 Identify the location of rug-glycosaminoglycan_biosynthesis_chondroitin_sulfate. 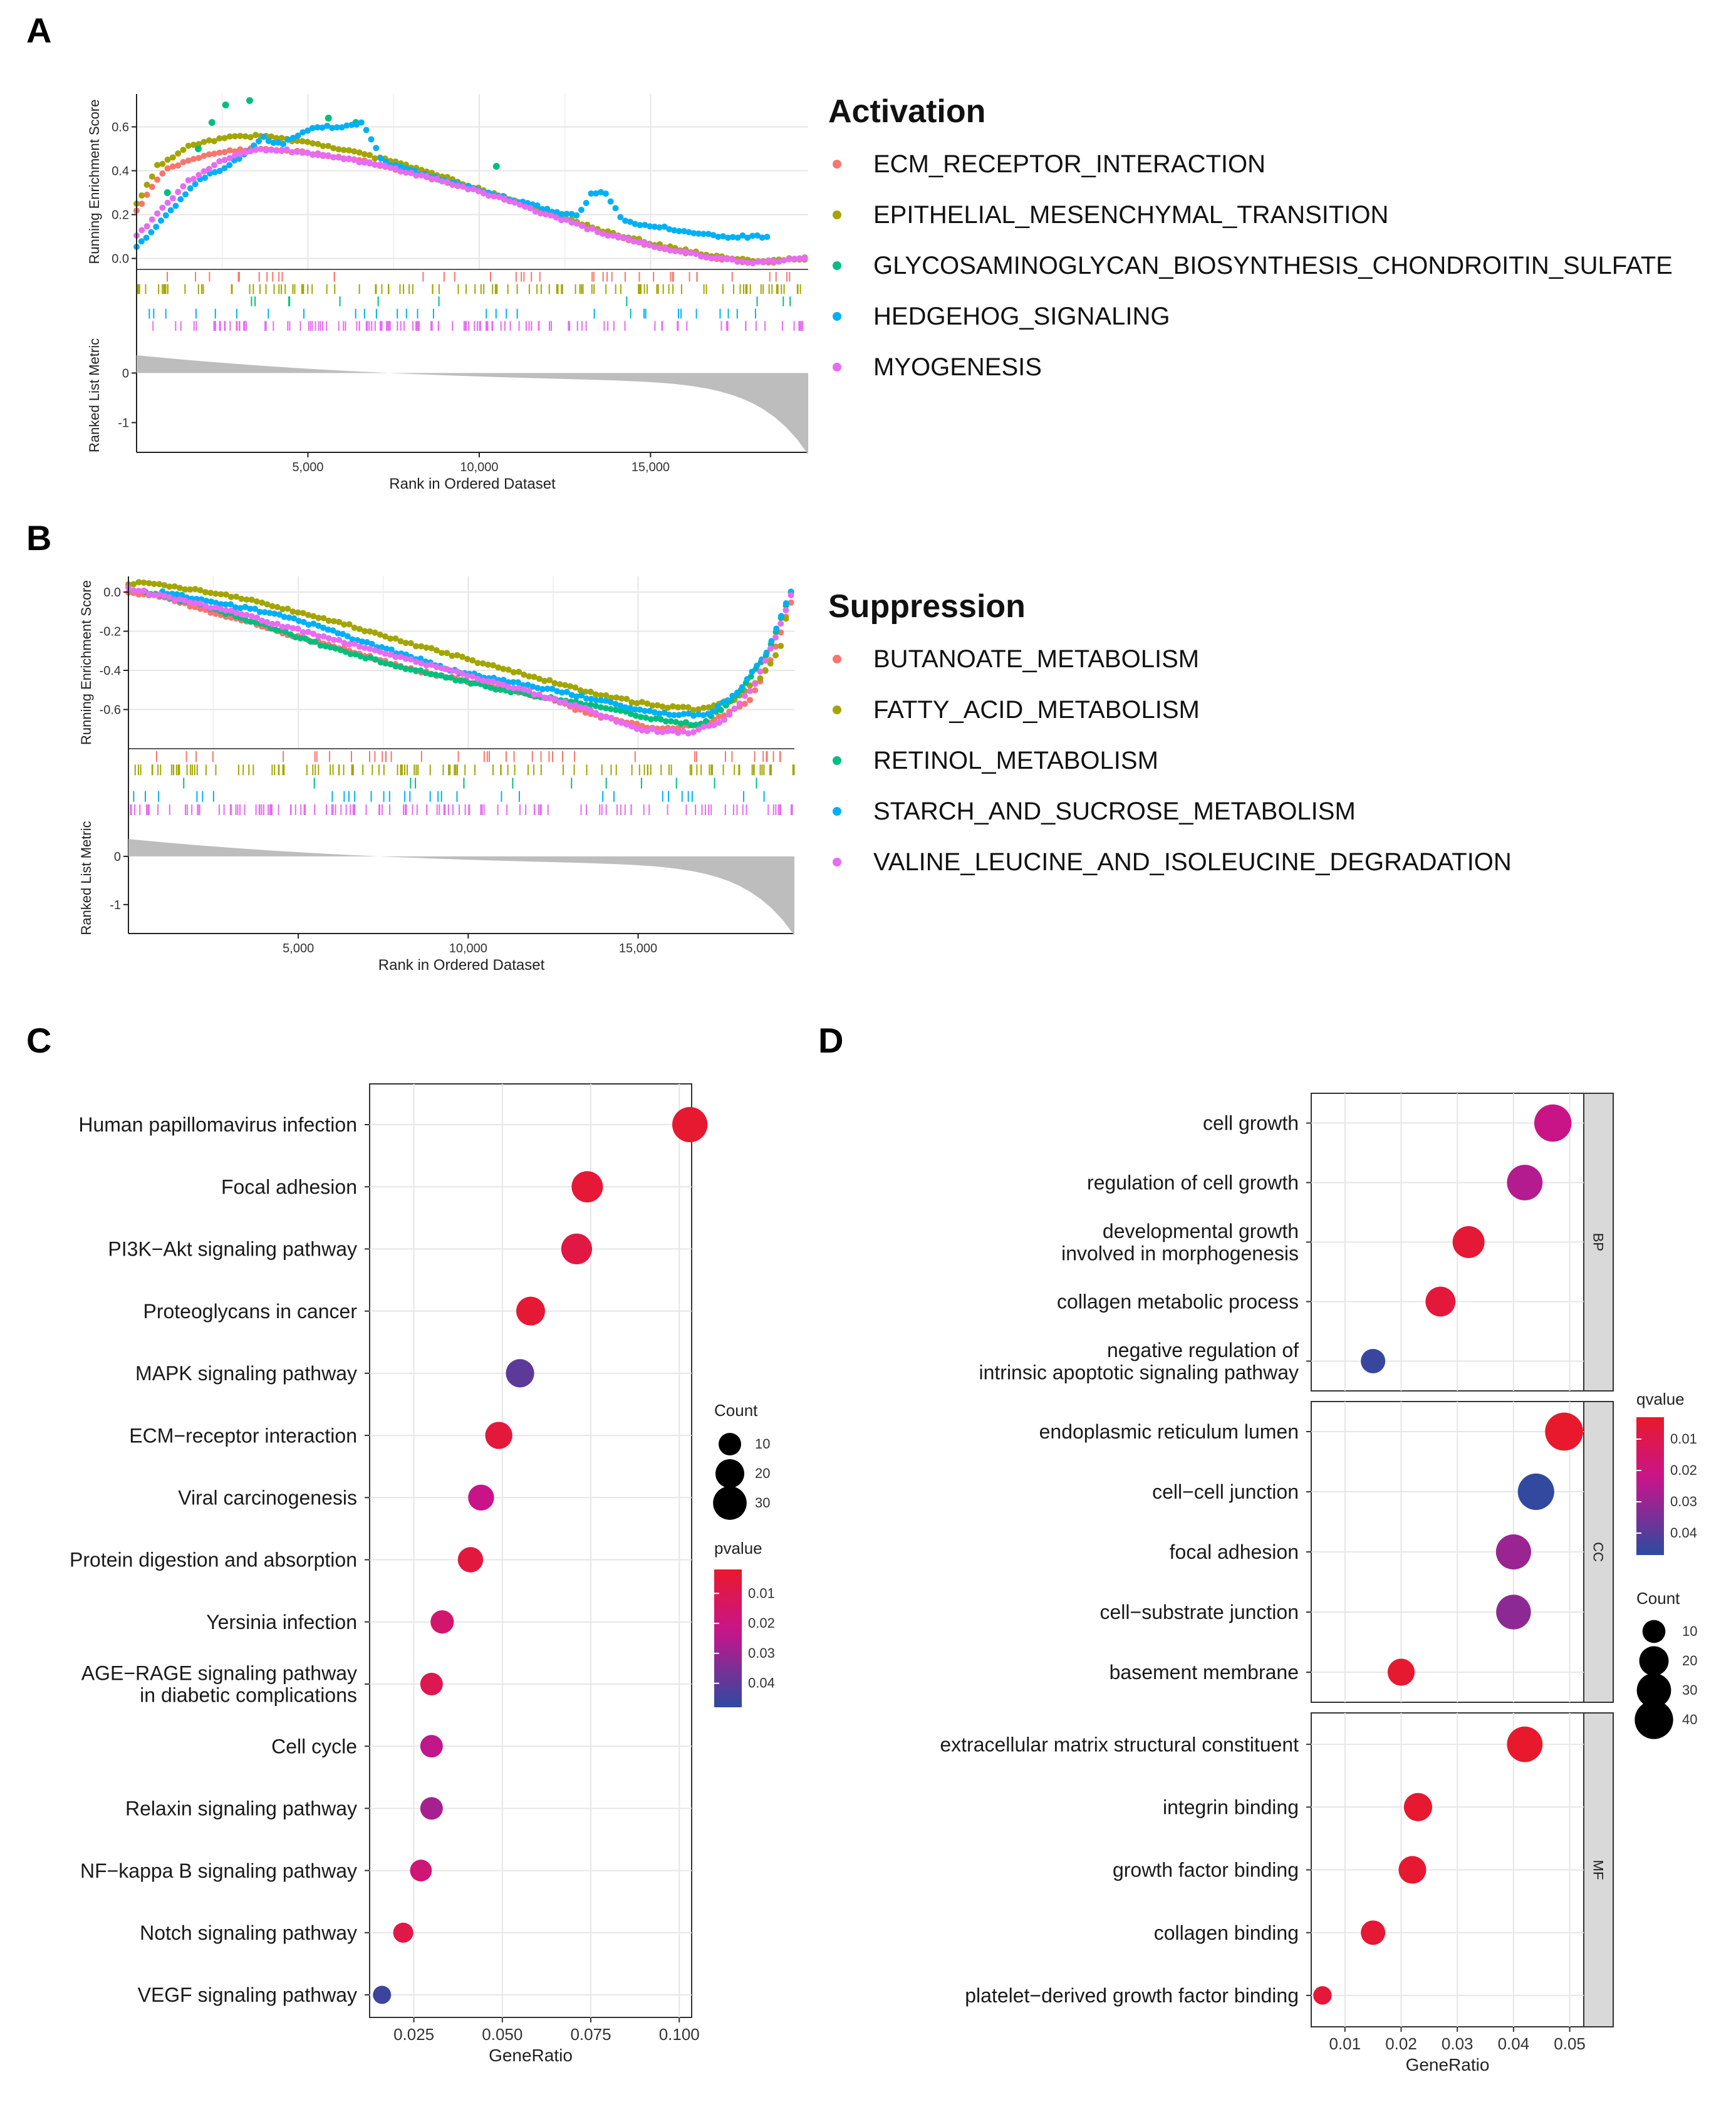
(521, 301).